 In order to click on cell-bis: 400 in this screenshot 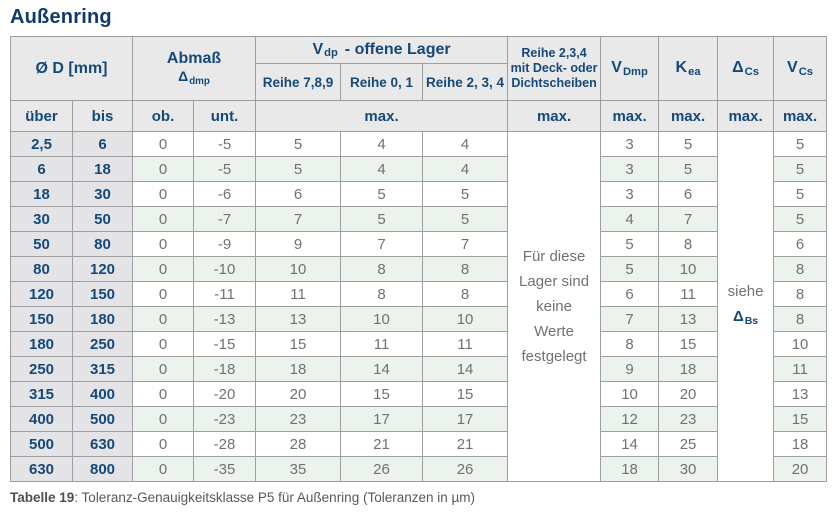, I will do `click(102, 394)`.